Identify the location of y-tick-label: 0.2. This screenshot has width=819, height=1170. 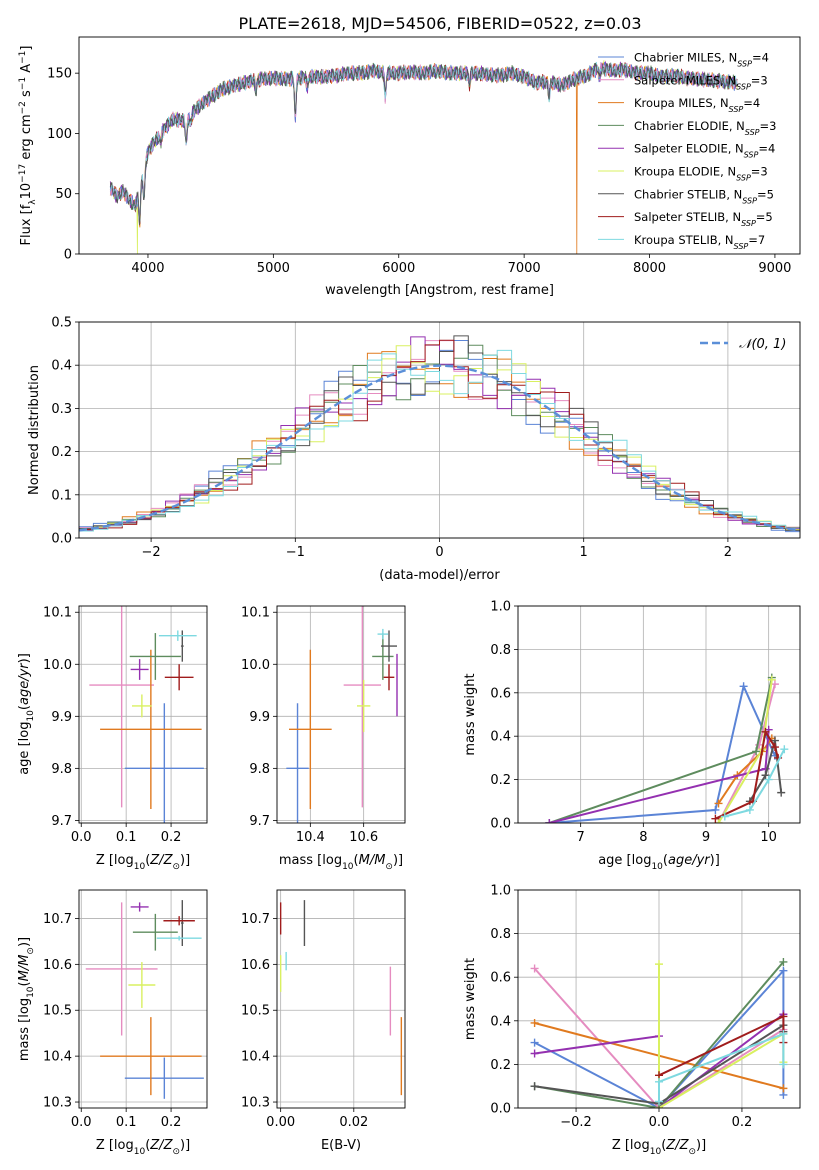
(500, 780).